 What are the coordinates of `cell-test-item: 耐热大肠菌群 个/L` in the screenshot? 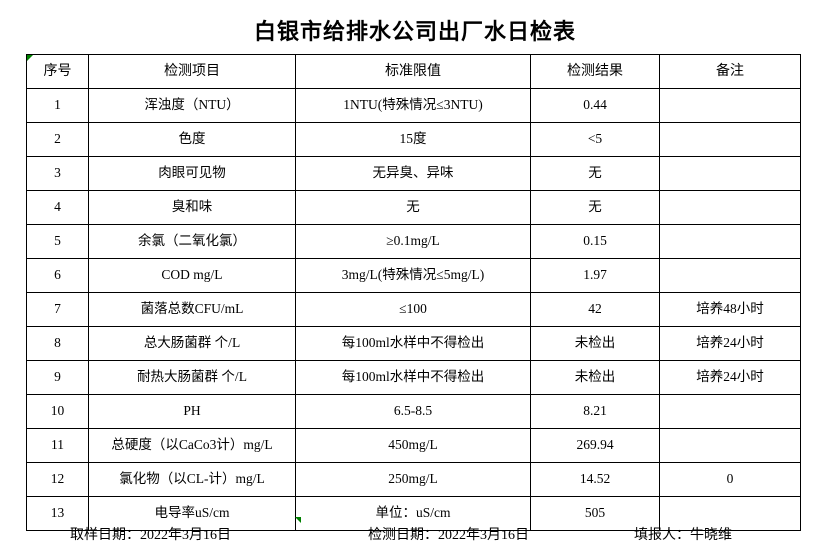 It's located at (192, 377).